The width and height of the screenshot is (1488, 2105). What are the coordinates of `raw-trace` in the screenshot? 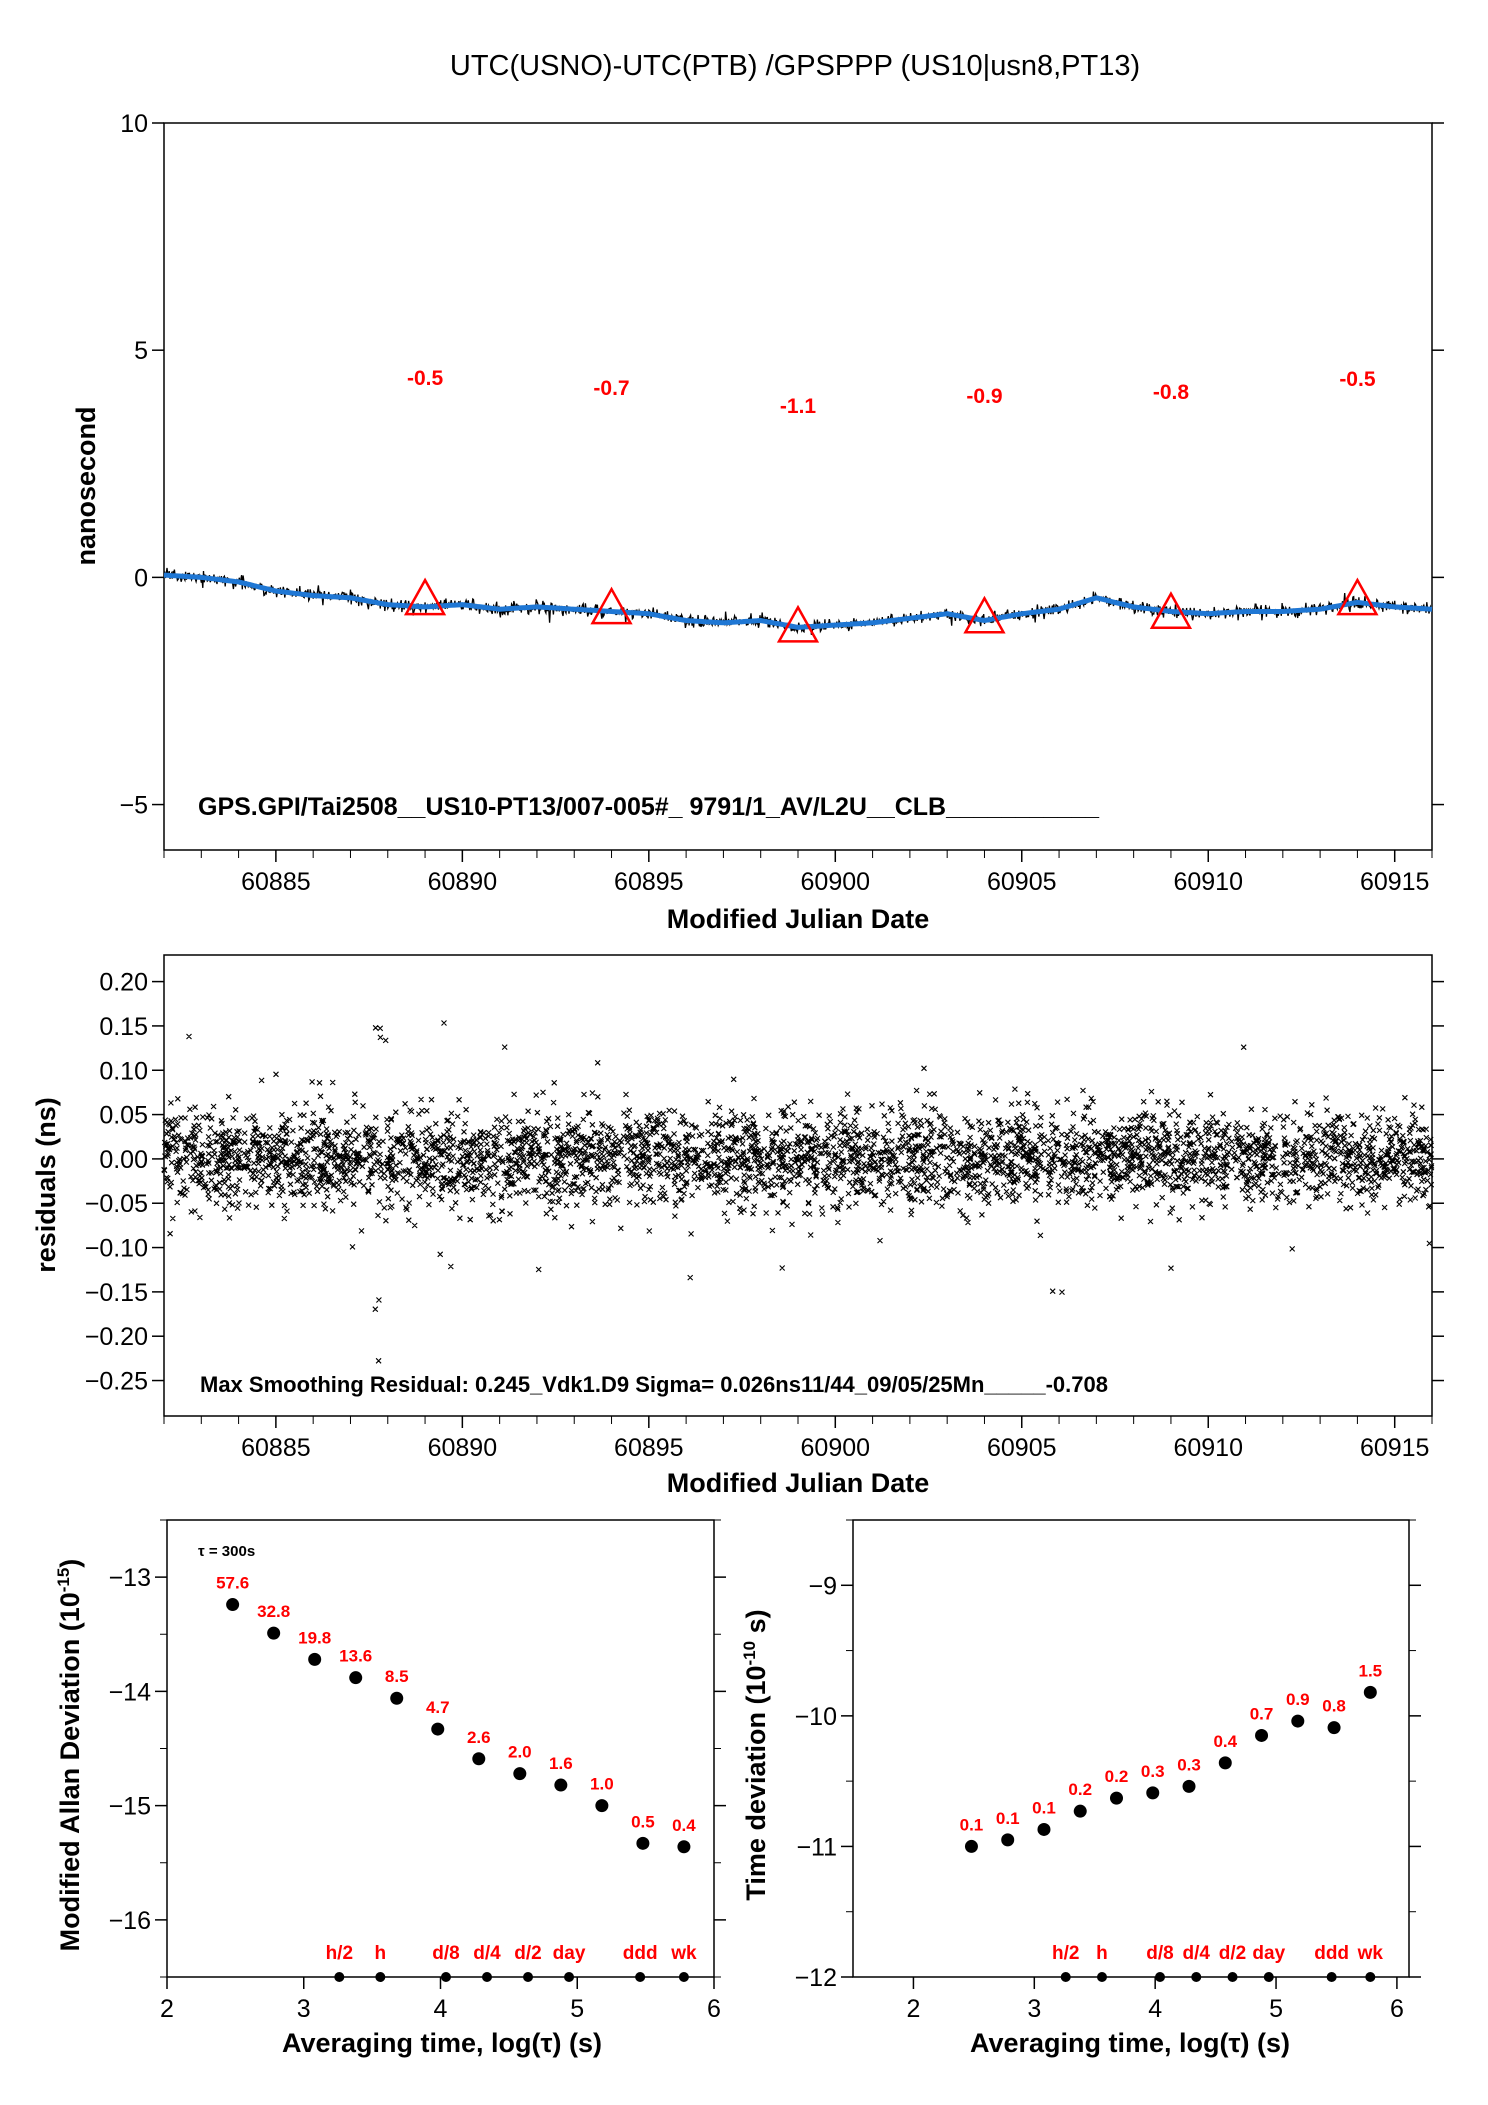 It's located at (798, 601).